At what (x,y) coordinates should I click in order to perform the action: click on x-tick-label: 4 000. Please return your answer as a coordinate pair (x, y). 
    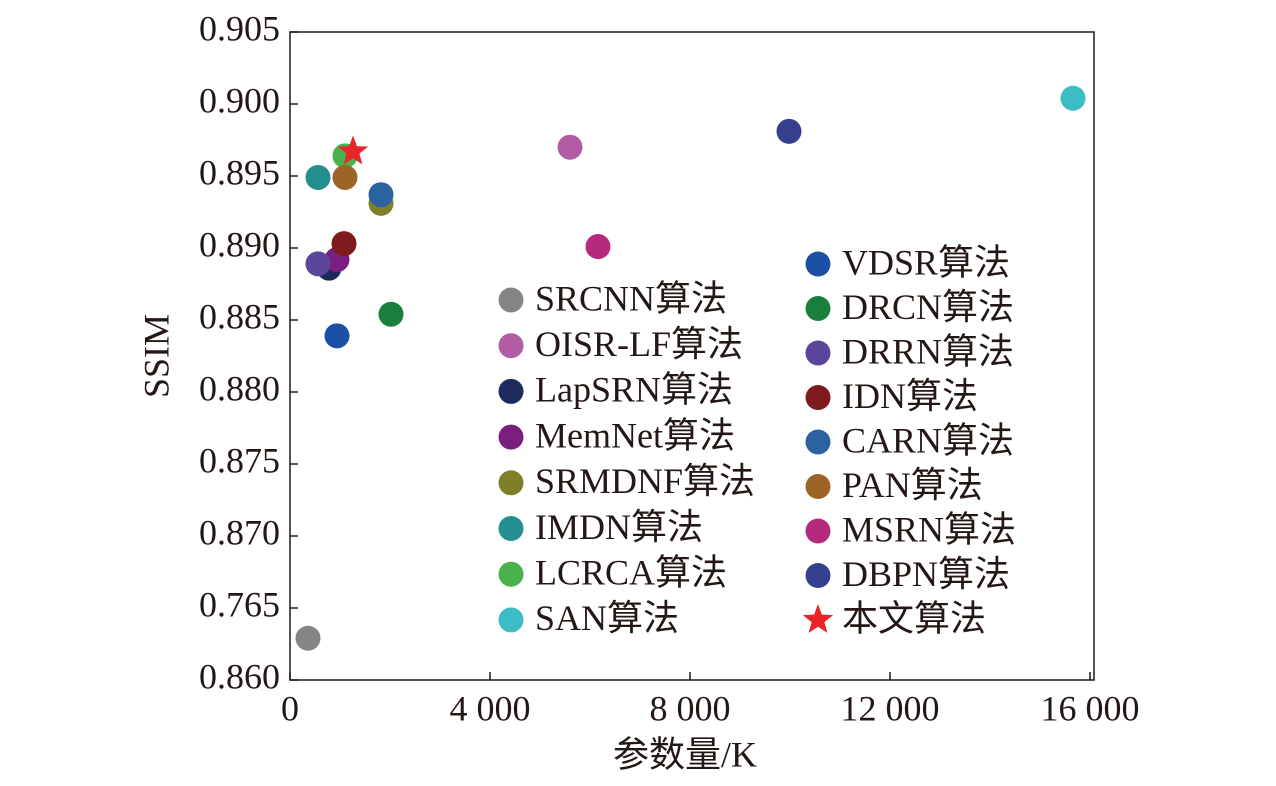
    Looking at the image, I should click on (490, 708).